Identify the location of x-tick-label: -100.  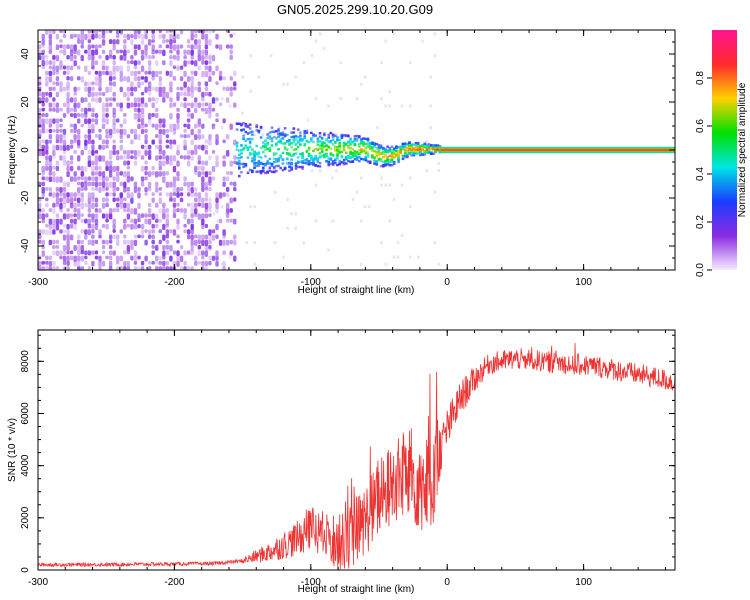
(311, 582).